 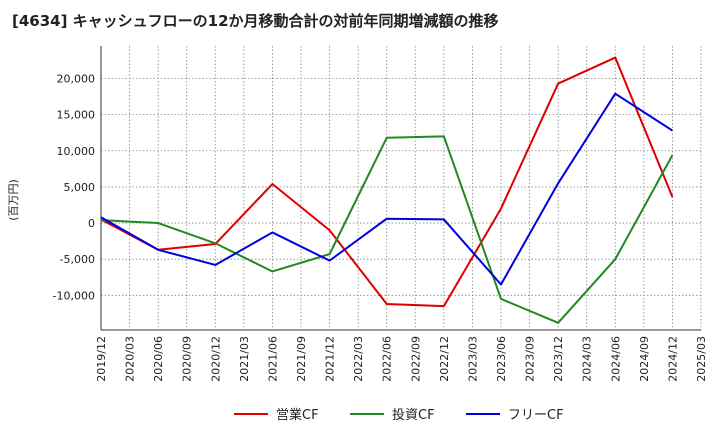 I want to click on legend: 営業CF 投資CF フリーCF, so click(x=399, y=415).